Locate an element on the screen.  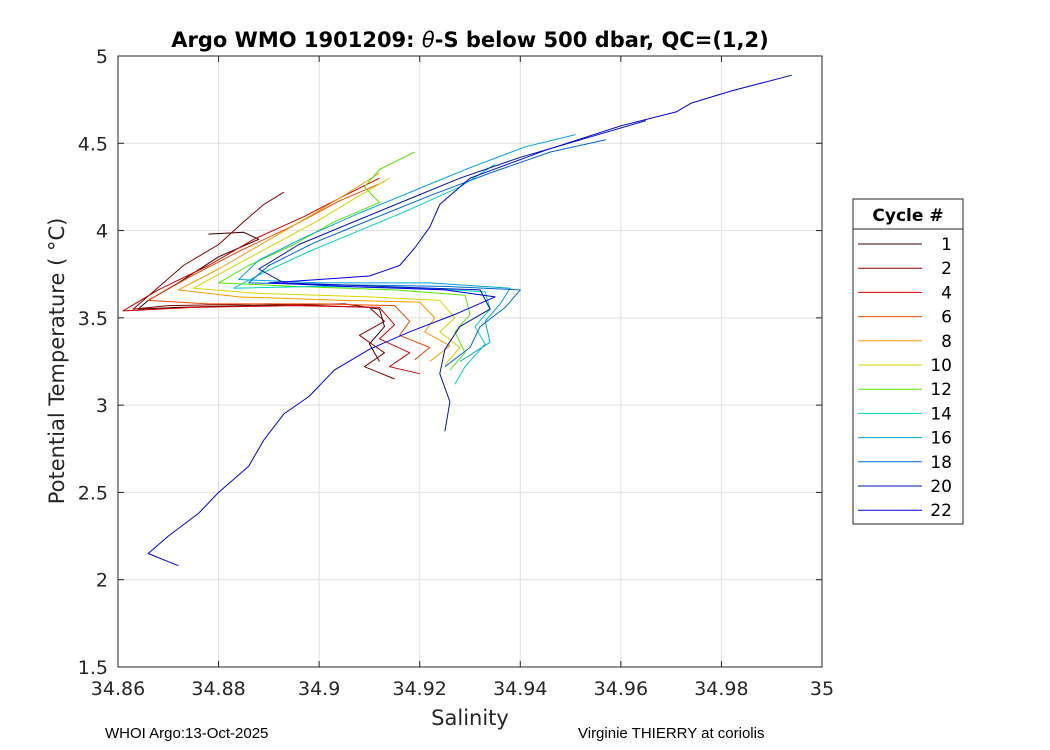
x-tick-label: 34.88 is located at coordinates (218, 689).